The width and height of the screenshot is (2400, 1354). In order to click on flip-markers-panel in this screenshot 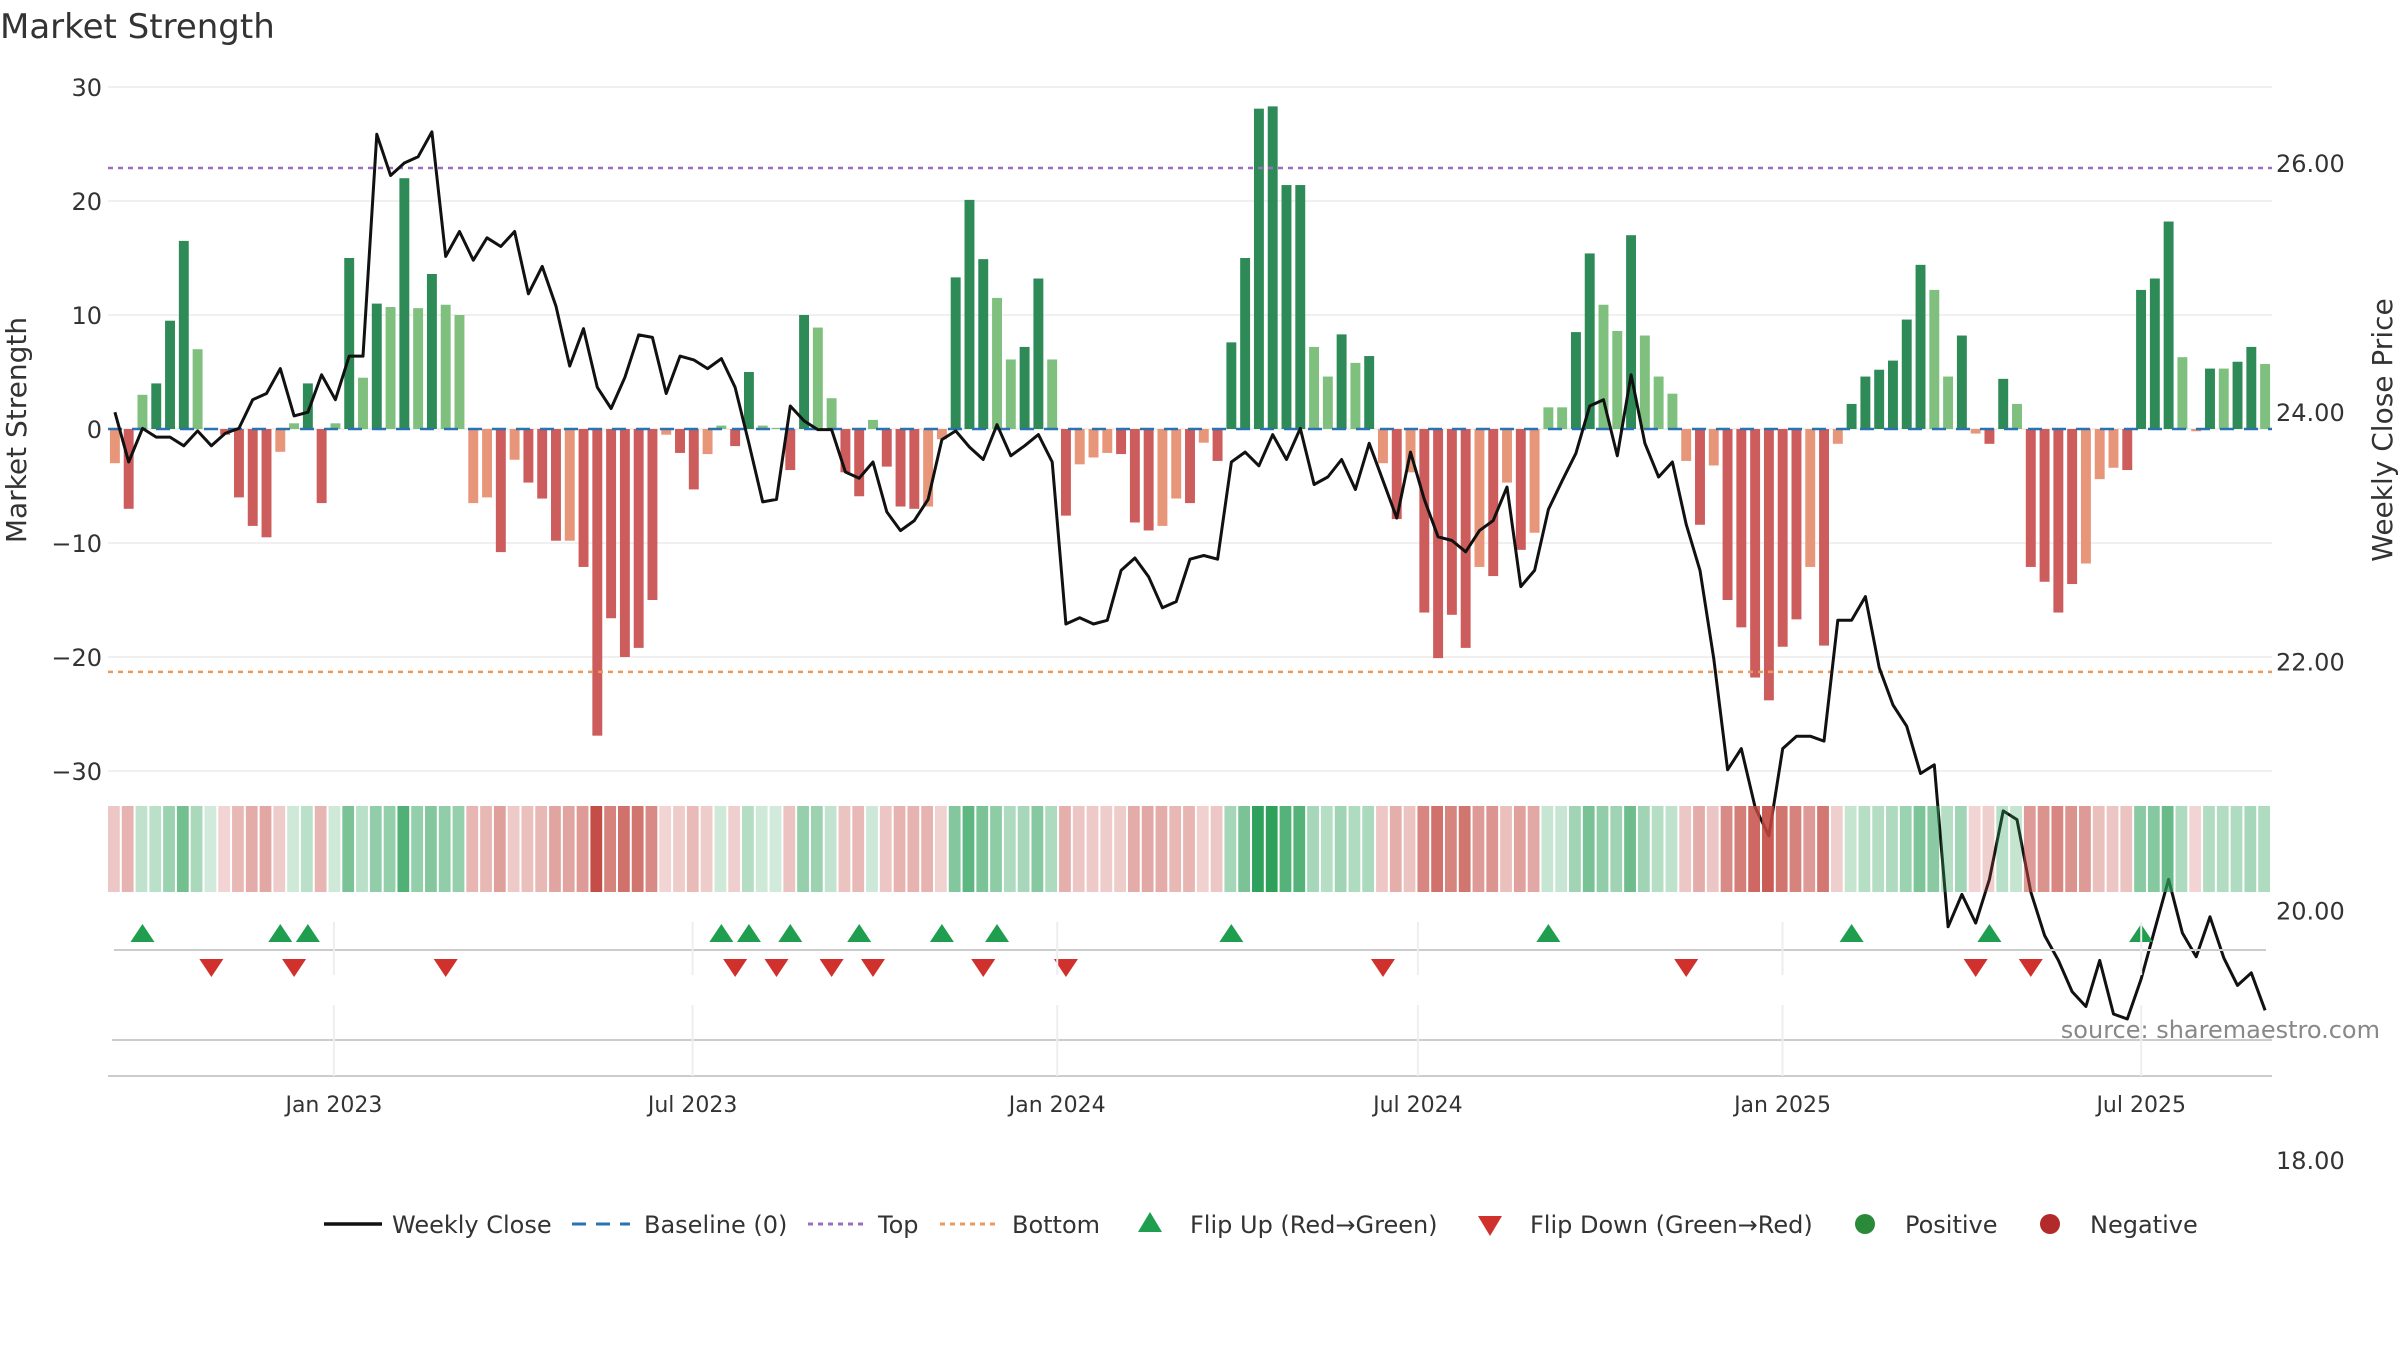, I will do `click(1190, 949)`.